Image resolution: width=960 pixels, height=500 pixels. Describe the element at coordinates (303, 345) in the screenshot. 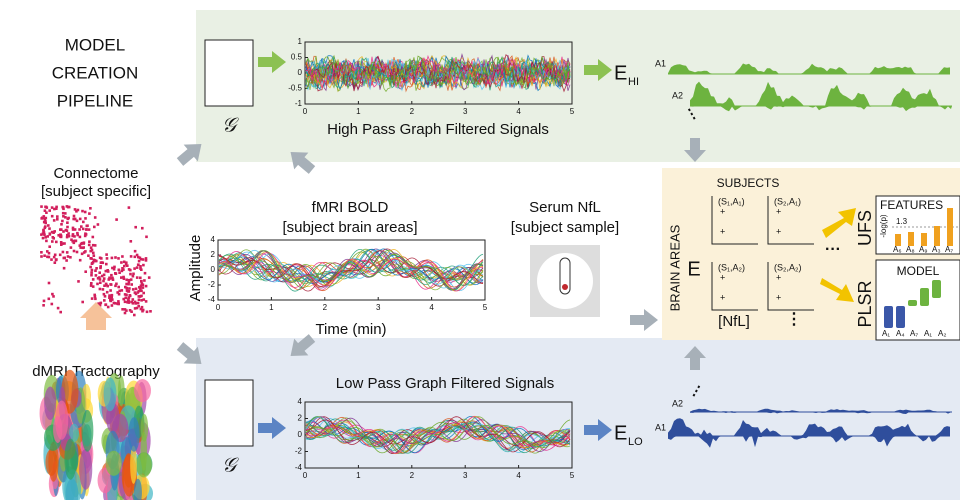

I see `arrow-group` at that location.